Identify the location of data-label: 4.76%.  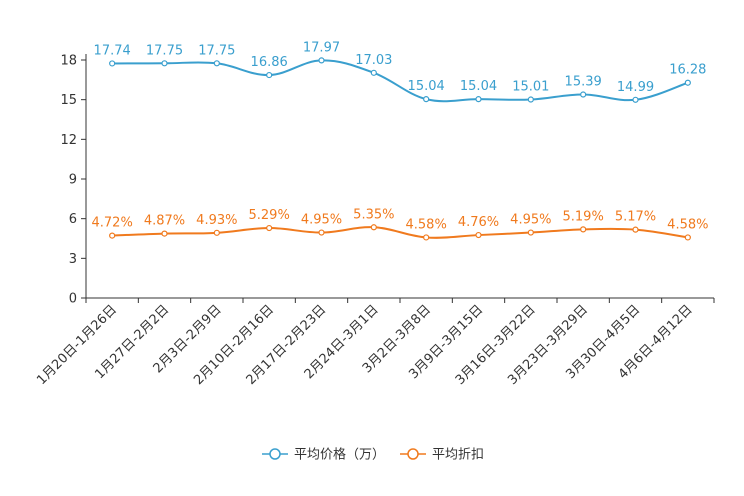
(478, 222).